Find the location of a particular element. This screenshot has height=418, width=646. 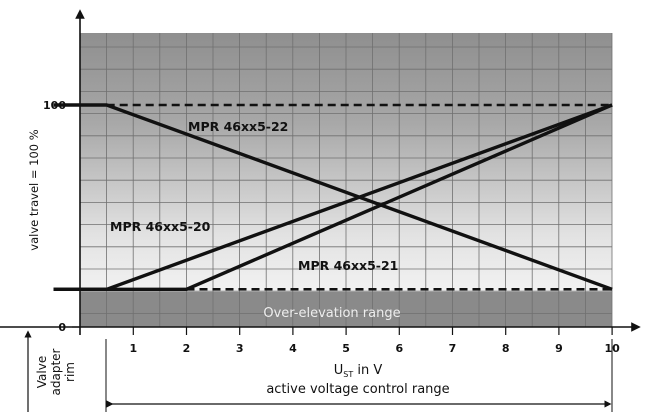

x-tick-label: 5 is located at coordinates (346, 348).